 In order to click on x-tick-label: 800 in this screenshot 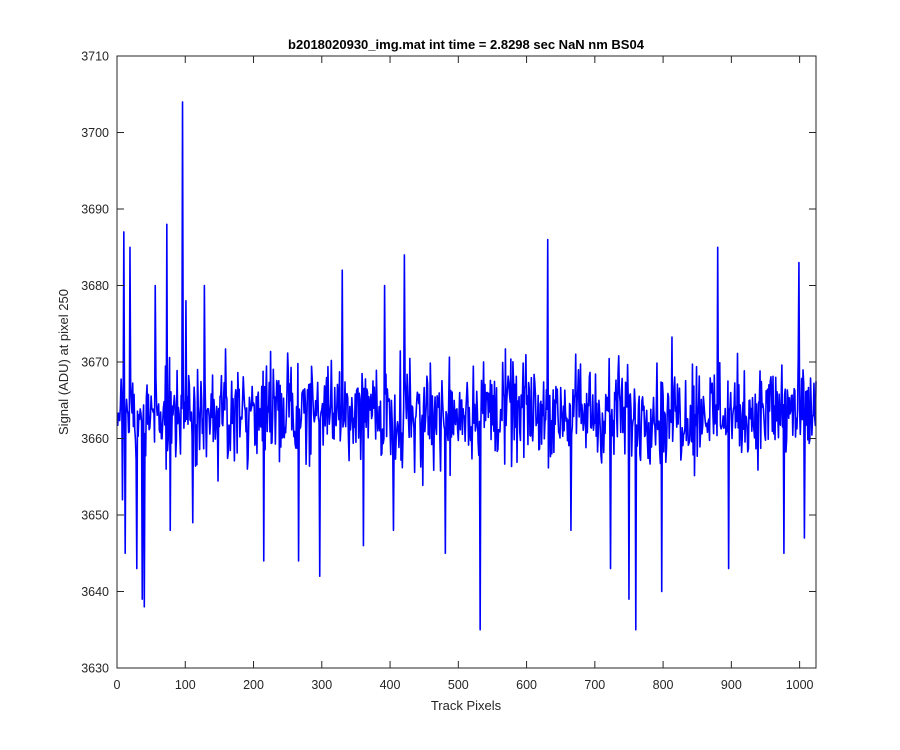, I will do `click(663, 685)`.